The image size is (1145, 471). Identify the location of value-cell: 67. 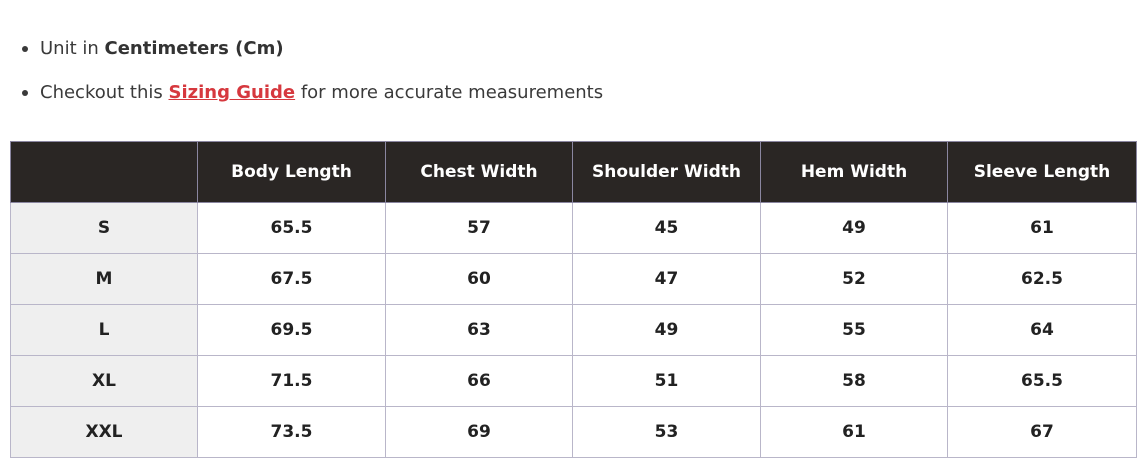
(1042, 432).